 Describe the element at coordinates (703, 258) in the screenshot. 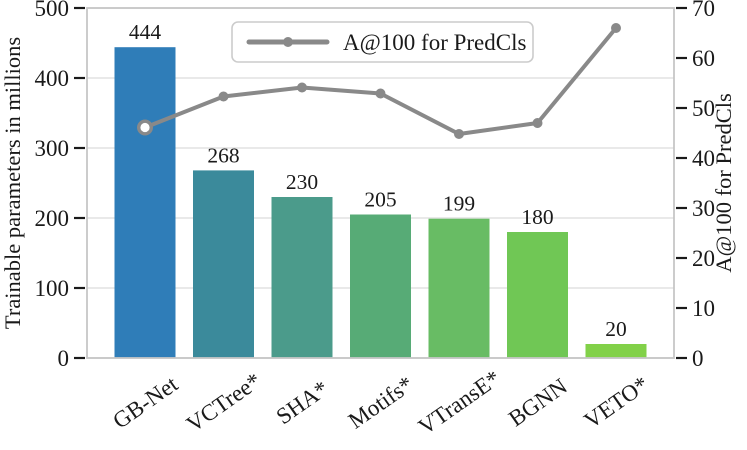

I see `right-tick-label: 20` at that location.